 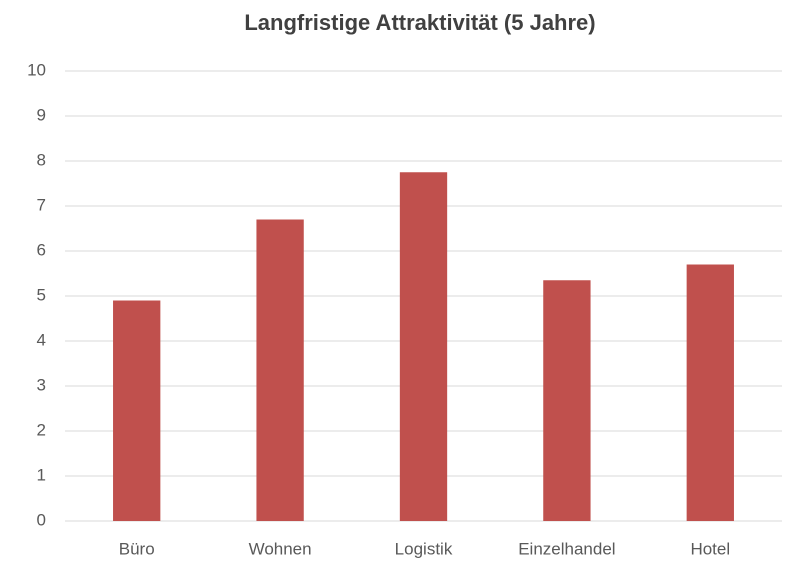 What do you see at coordinates (710, 548) in the screenshot?
I see `x-tick-label: Hotel` at bounding box center [710, 548].